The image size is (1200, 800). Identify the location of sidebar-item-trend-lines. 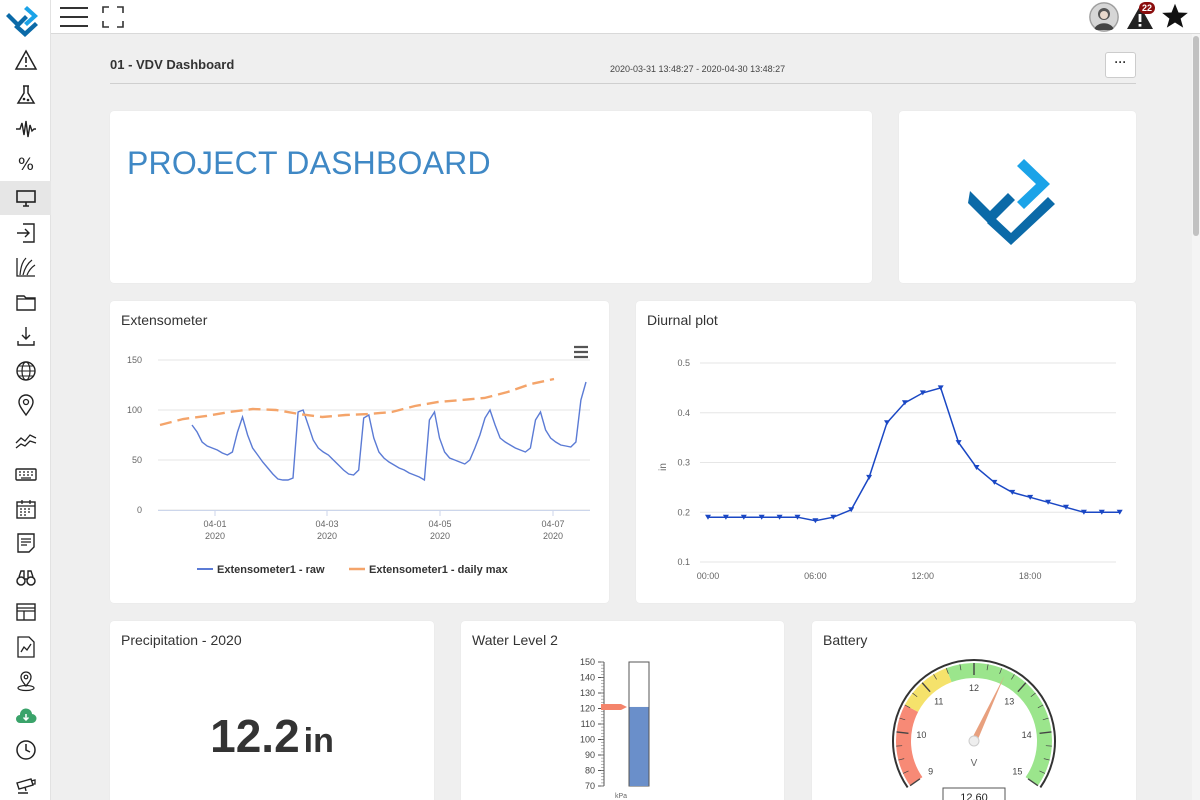
(25, 440).